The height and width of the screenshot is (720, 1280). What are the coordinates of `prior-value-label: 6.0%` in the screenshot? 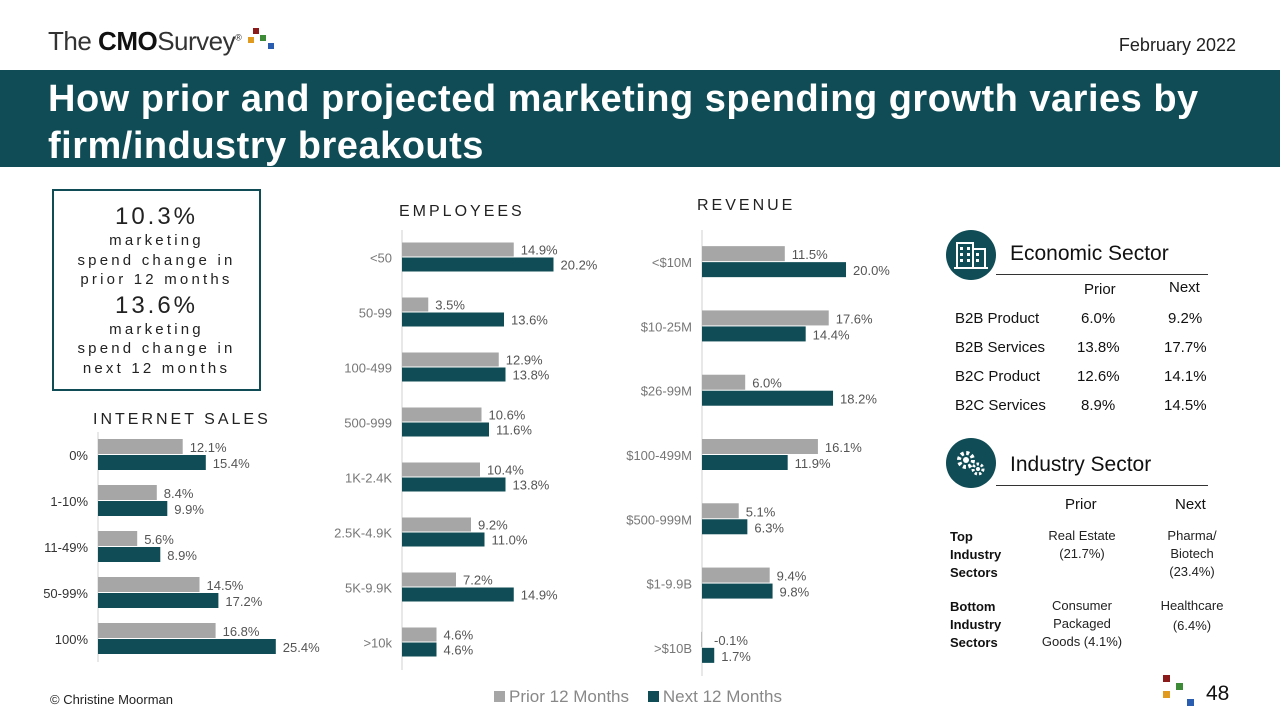 It's located at (767, 383).